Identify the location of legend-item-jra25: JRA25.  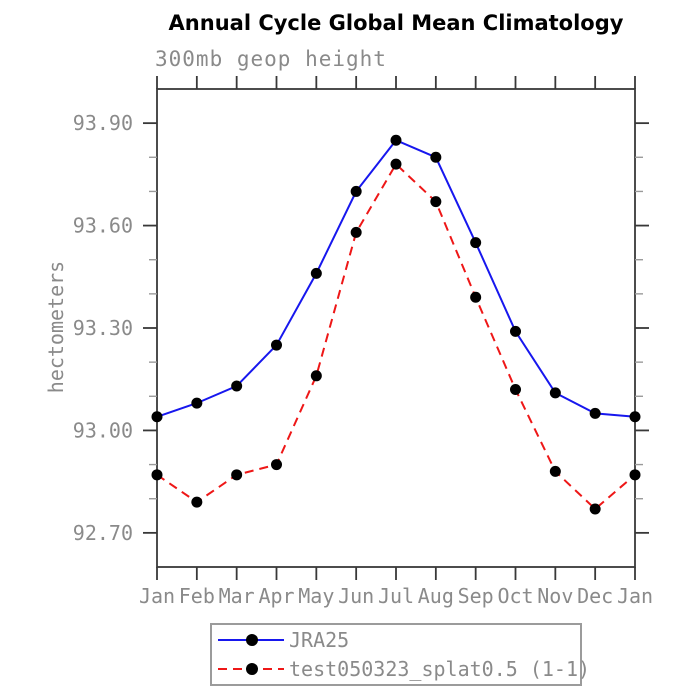
(398, 640).